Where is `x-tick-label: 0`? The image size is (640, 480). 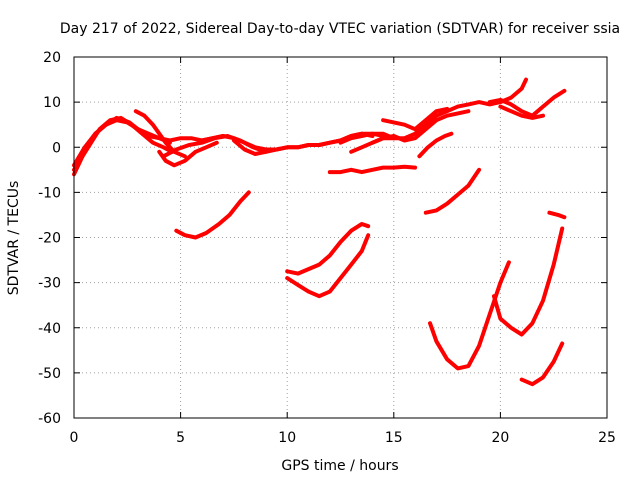 x-tick-label: 0 is located at coordinates (74, 438).